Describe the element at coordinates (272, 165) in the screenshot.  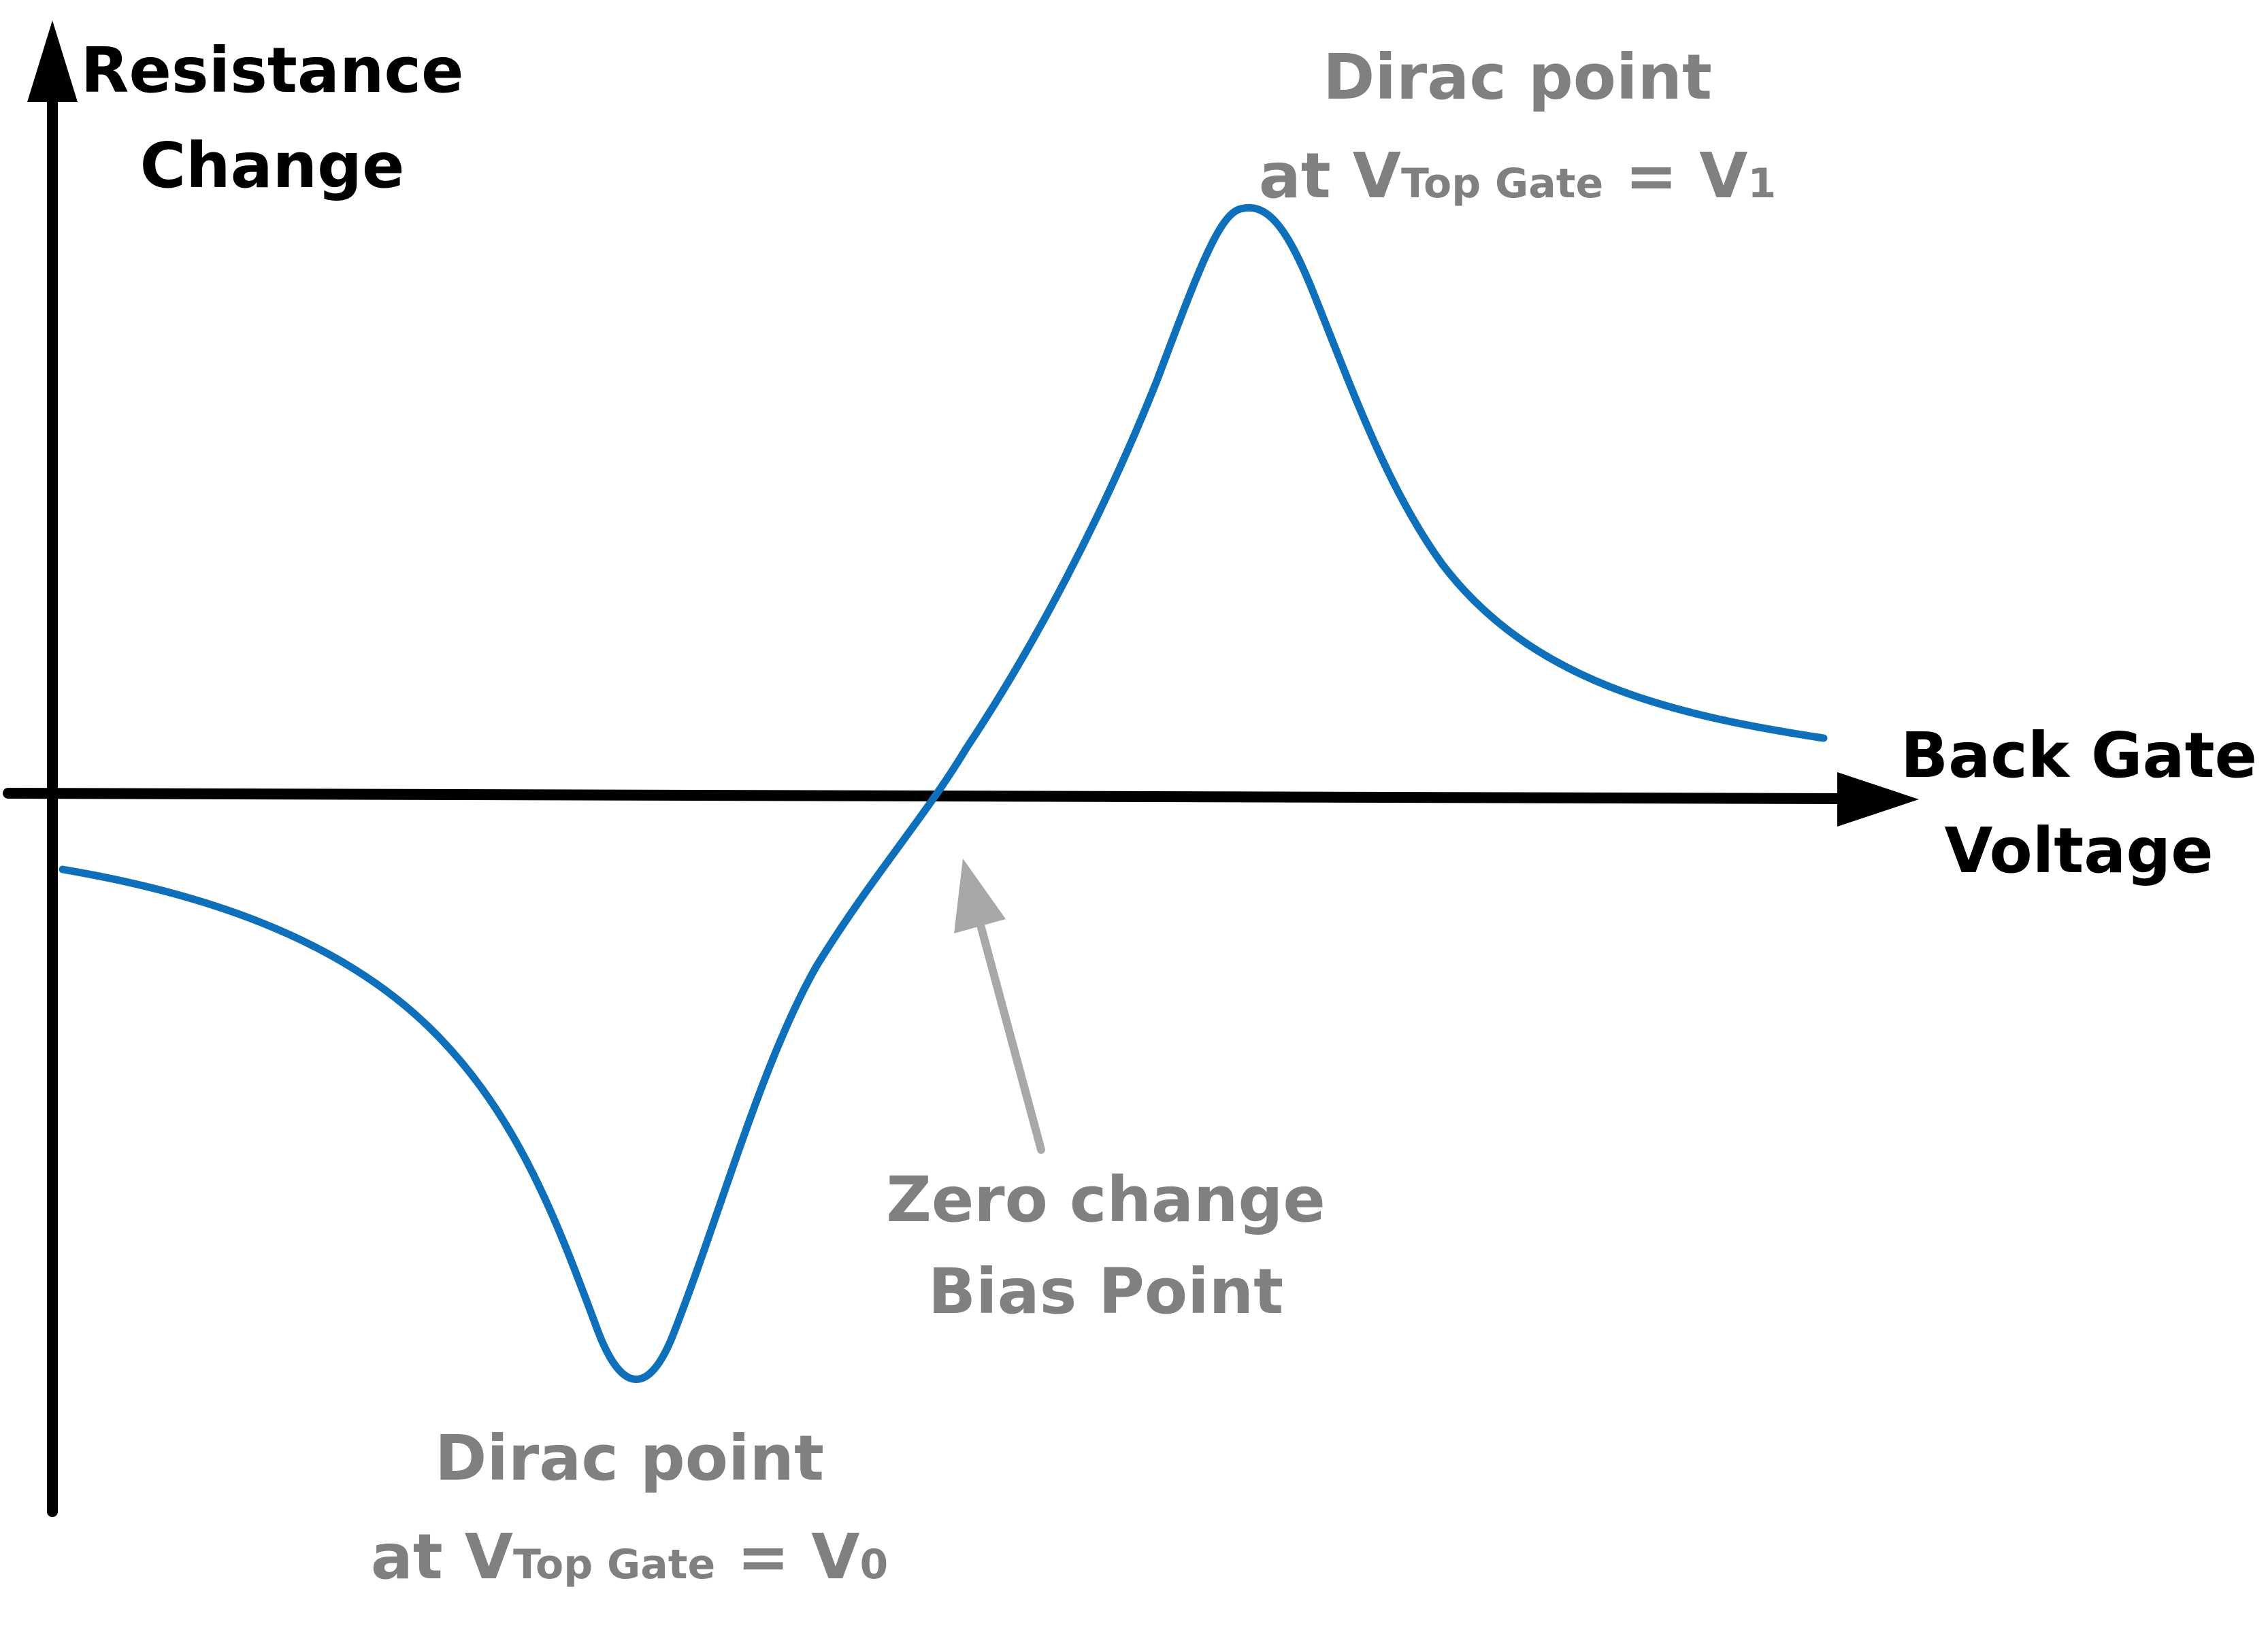
I see `y-axis-label-line2: Change` at that location.